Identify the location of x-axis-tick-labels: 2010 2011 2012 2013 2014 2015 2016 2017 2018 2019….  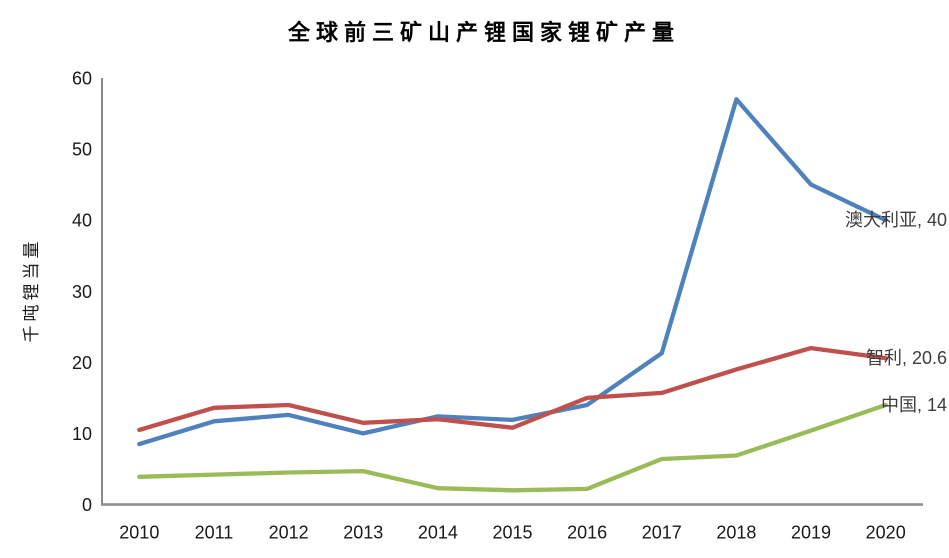
(512, 533).